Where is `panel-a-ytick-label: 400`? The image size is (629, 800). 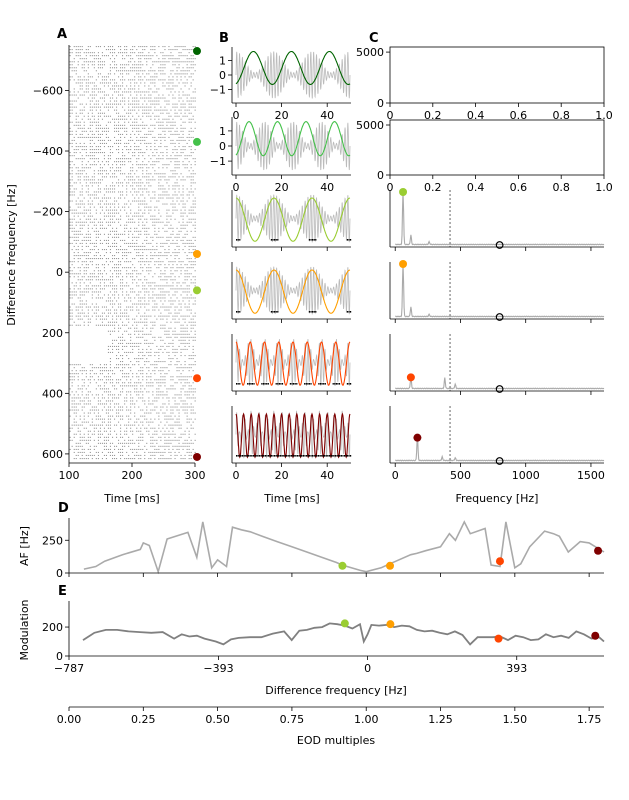 panel-a-ytick-label: 400 is located at coordinates (52, 393).